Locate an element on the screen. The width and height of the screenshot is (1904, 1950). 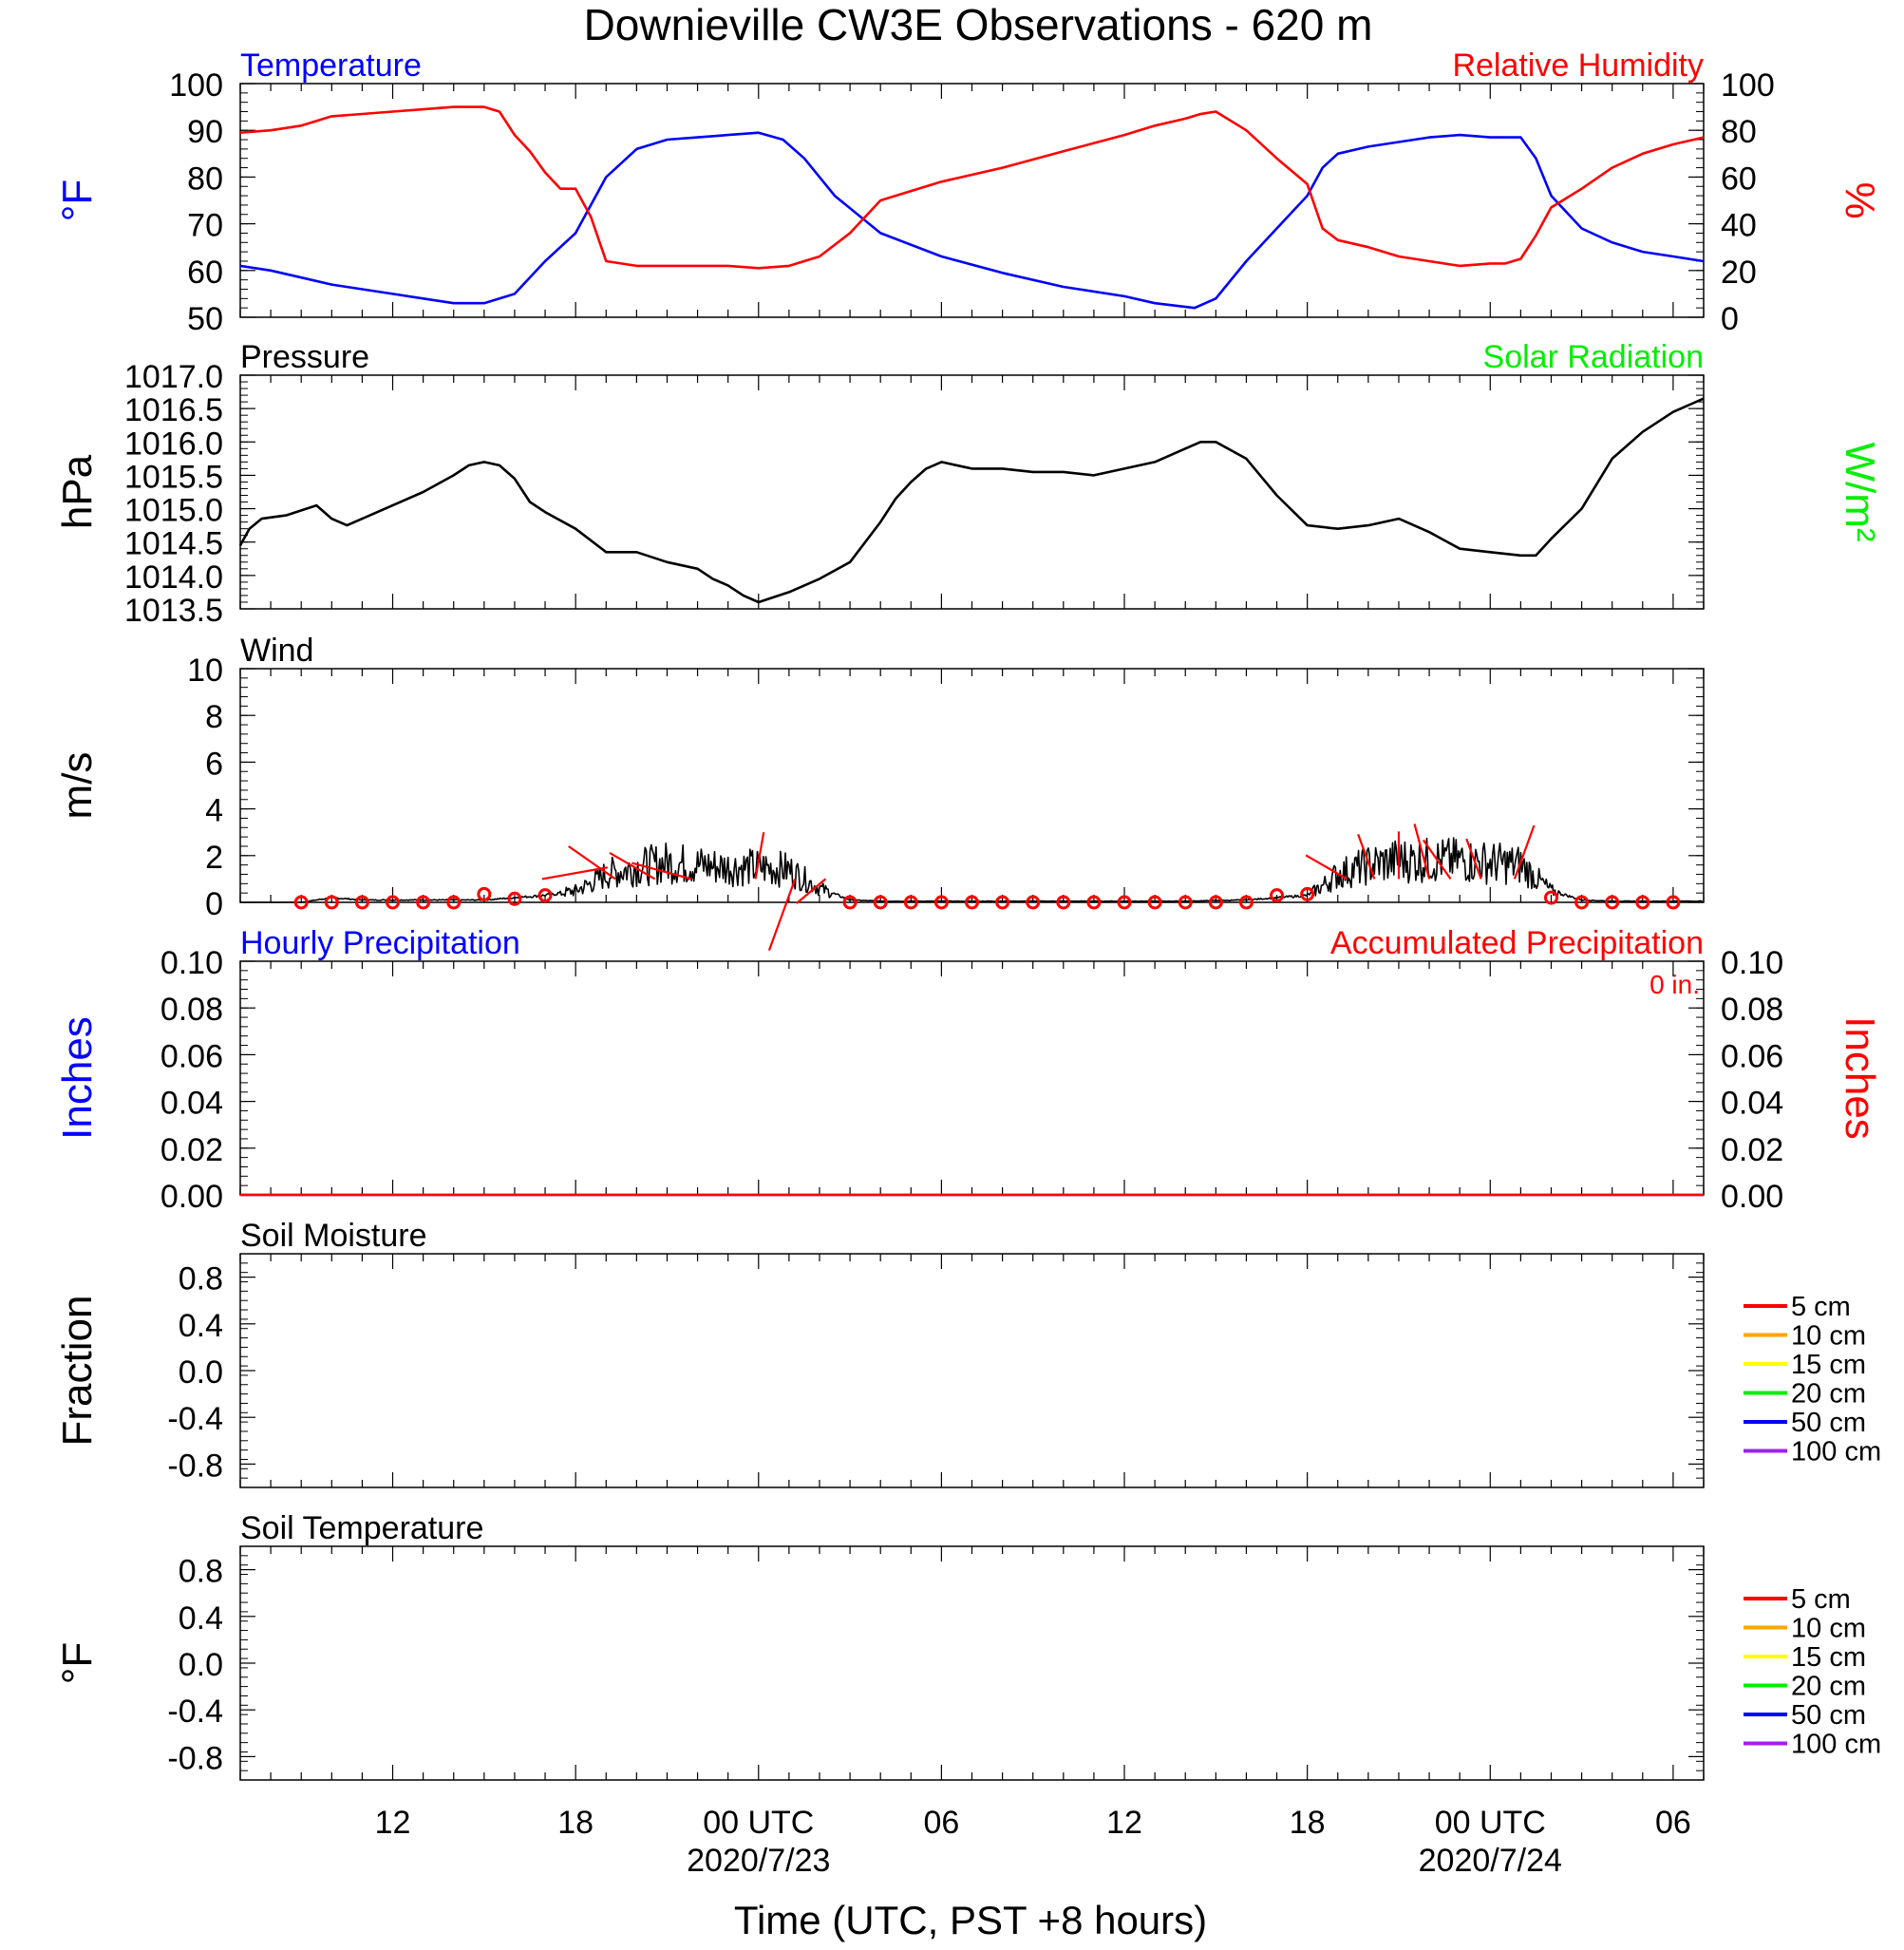
y-left-tick-label: 0.06 is located at coordinates (192, 1056).